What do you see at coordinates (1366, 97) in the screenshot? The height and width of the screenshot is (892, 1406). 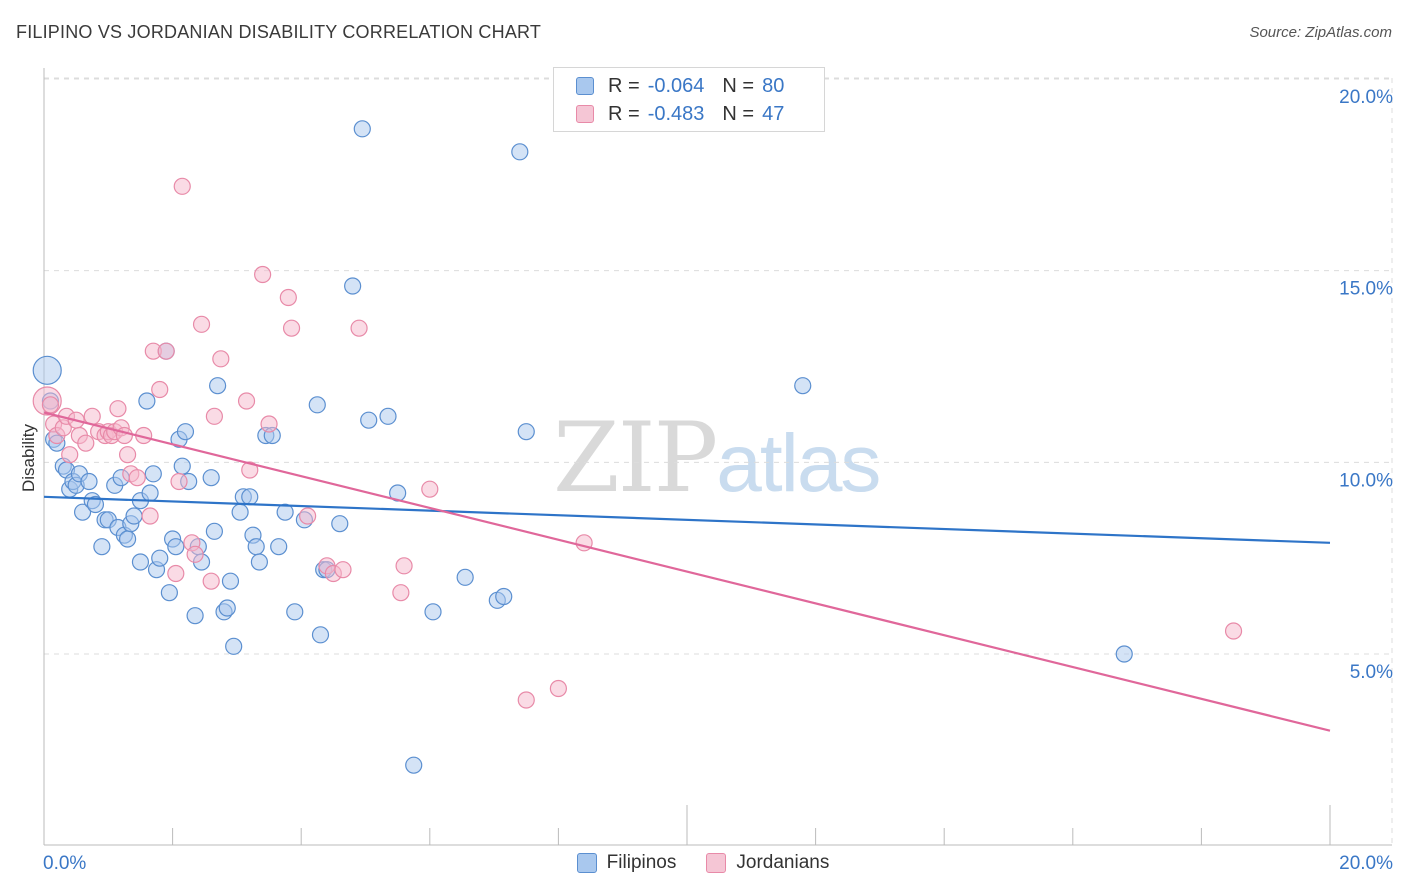 I see `y-tick-label: 20.0%` at bounding box center [1366, 97].